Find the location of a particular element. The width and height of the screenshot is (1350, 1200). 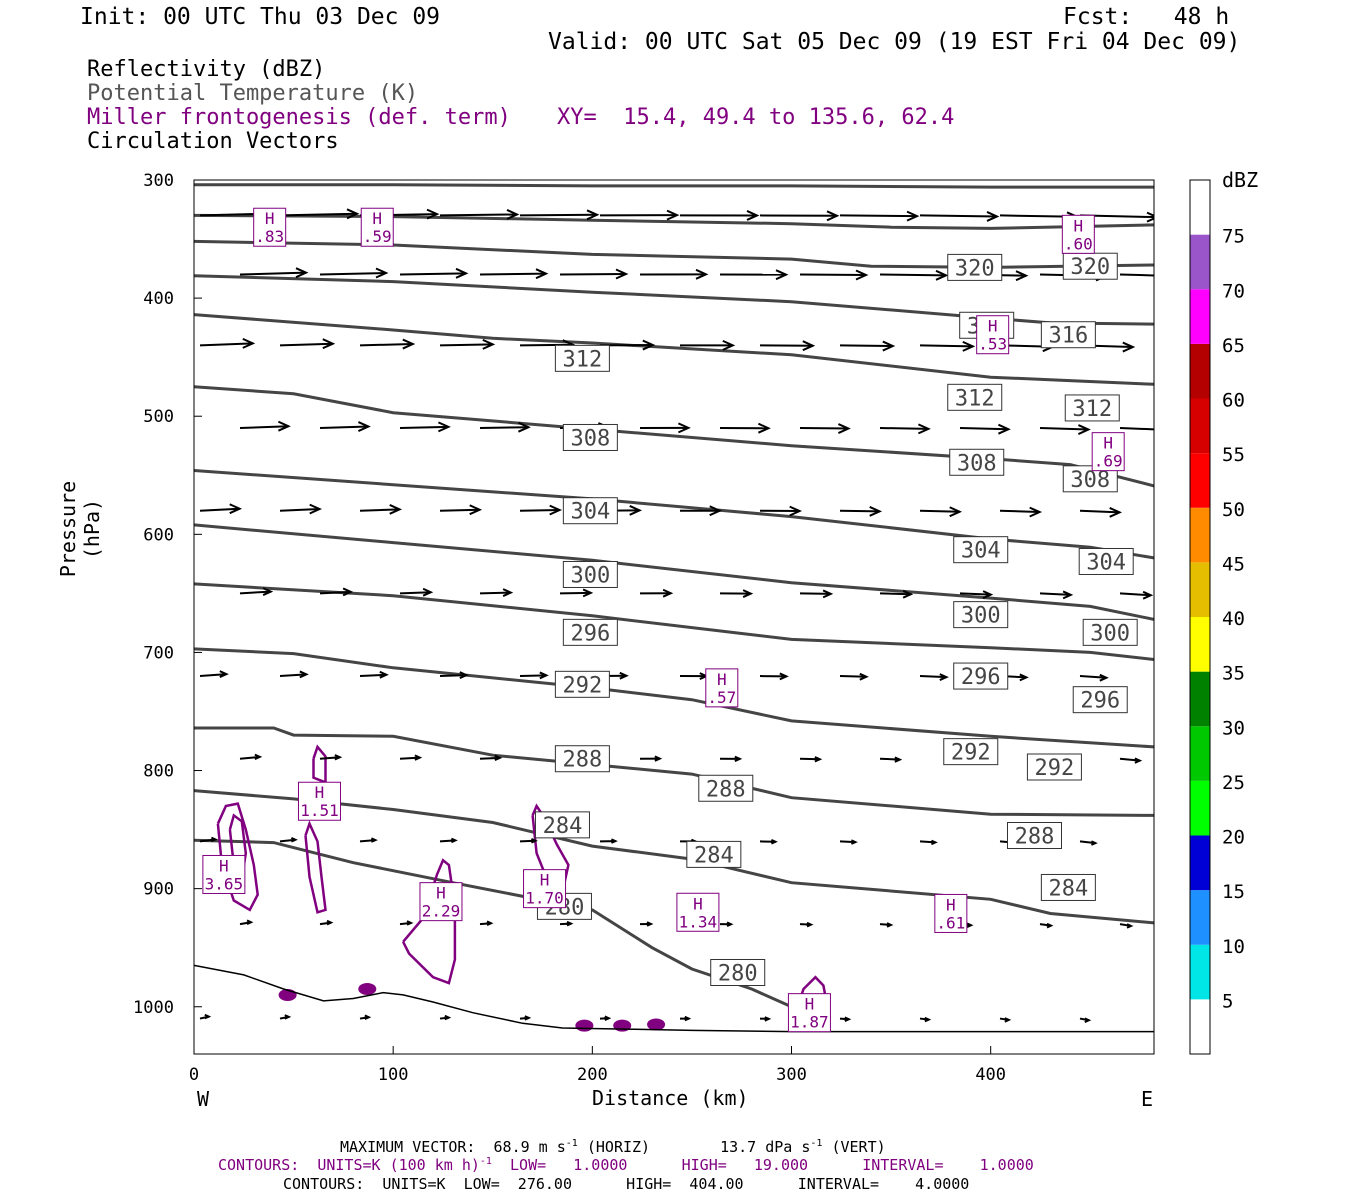

colorbar-tick-label: 5 is located at coordinates (1227, 1001).